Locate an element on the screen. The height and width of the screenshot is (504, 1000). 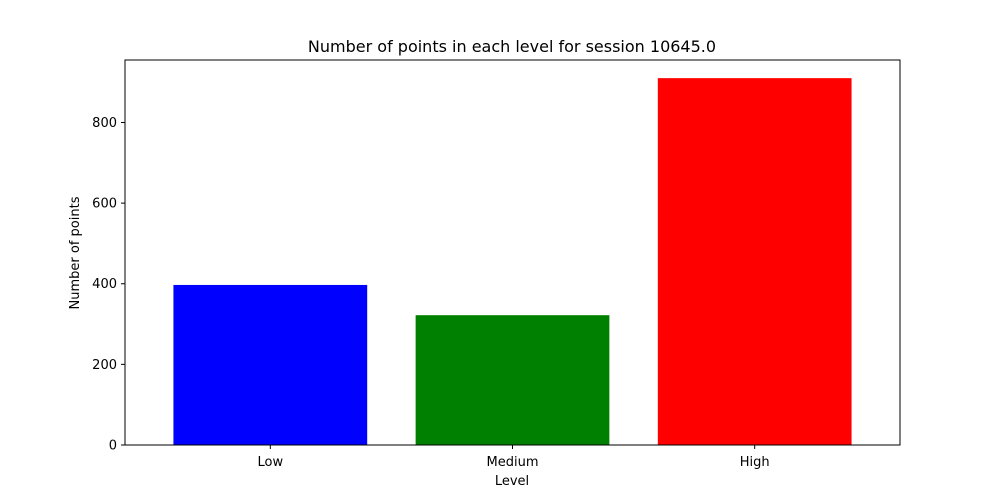
x-tick-label: Low is located at coordinates (271, 462).